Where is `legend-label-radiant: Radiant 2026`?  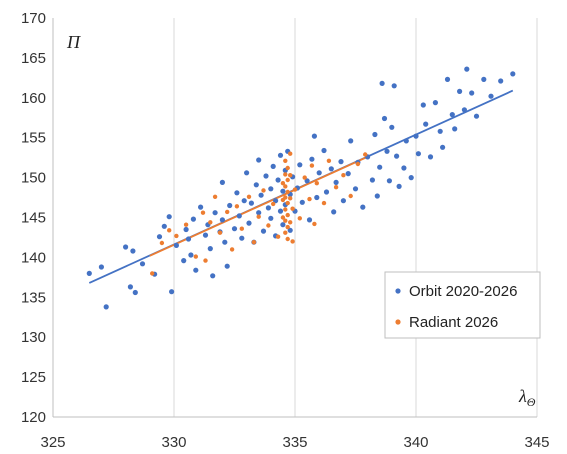 legend-label-radiant: Radiant 2026 is located at coordinates (453, 322).